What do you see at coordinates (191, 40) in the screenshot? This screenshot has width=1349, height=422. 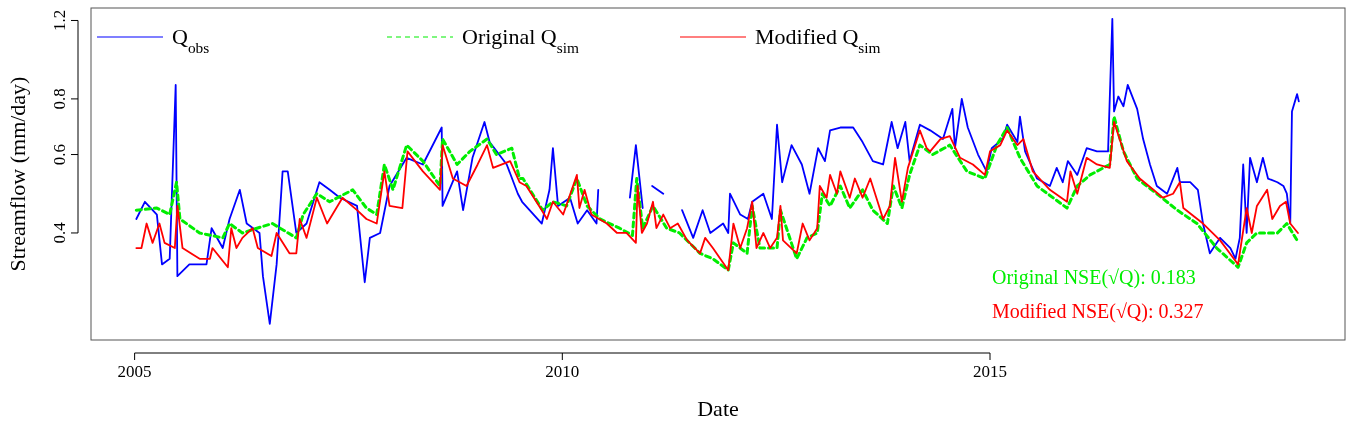 I see `legend-label: Q$_{obs}$` at bounding box center [191, 40].